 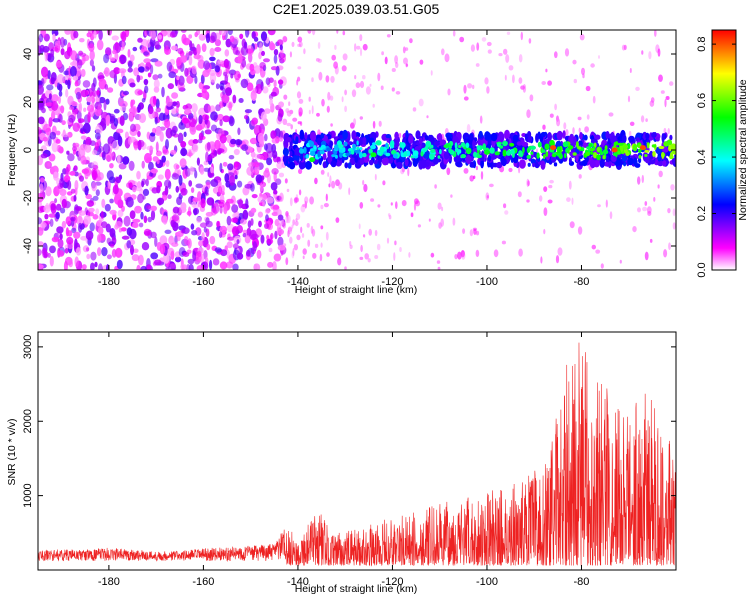 I want to click on x-tick-label: -160, so click(x=203, y=582).